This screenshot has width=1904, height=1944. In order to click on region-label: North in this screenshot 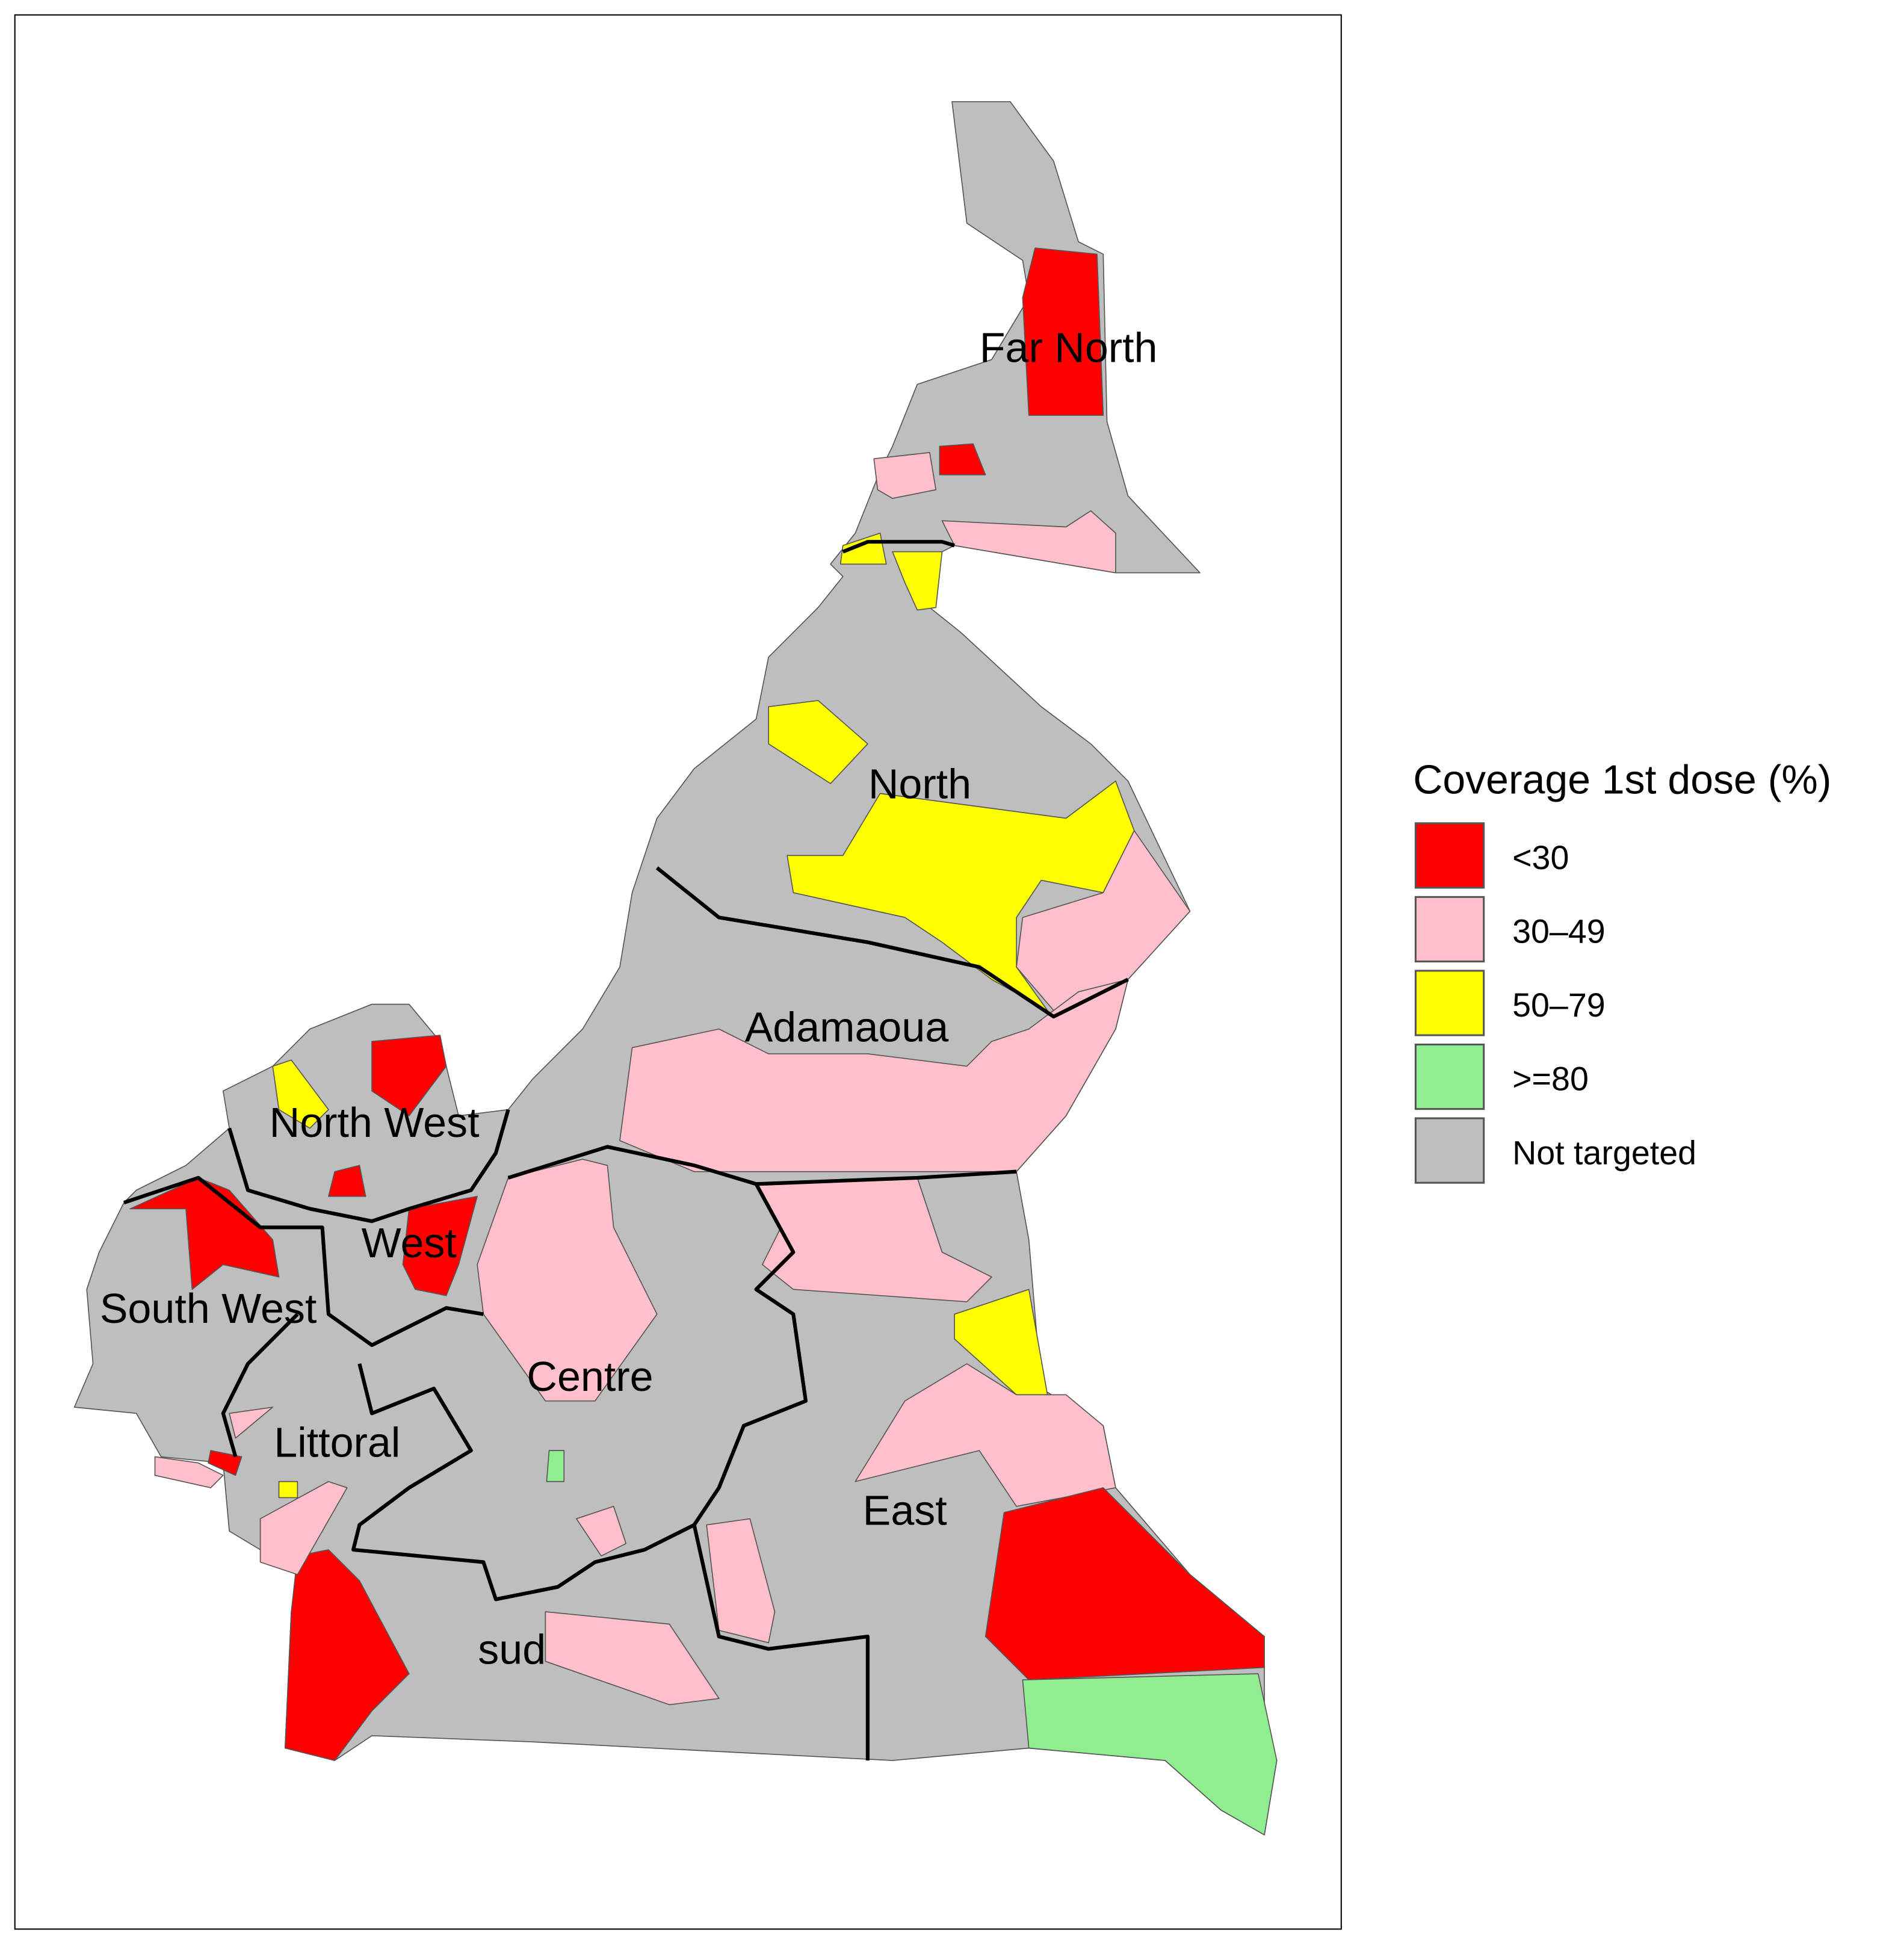, I will do `click(920, 784)`.